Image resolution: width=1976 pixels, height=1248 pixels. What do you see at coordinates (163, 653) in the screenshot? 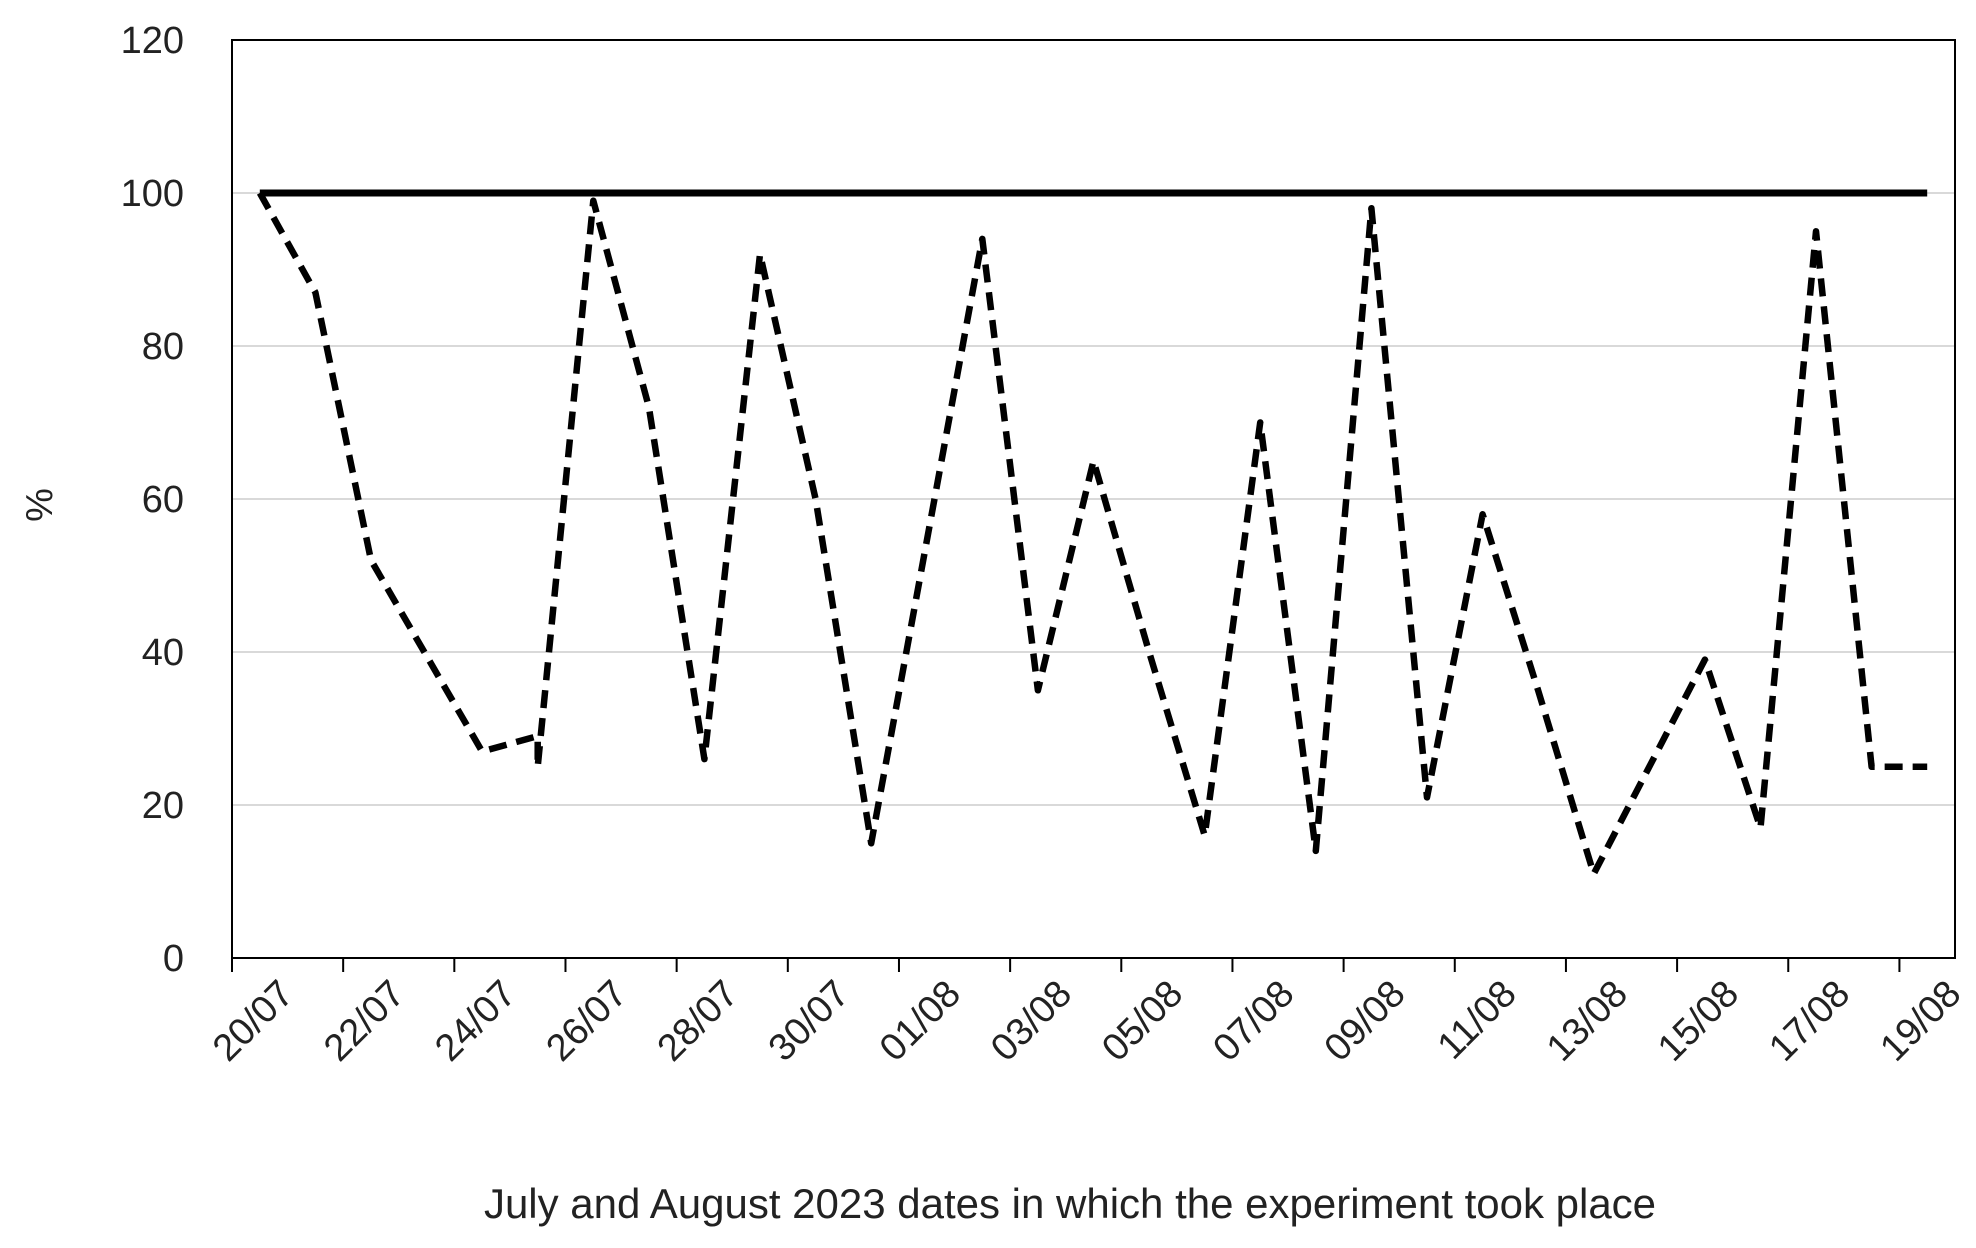
I see `y-tick-label: 40` at bounding box center [163, 653].